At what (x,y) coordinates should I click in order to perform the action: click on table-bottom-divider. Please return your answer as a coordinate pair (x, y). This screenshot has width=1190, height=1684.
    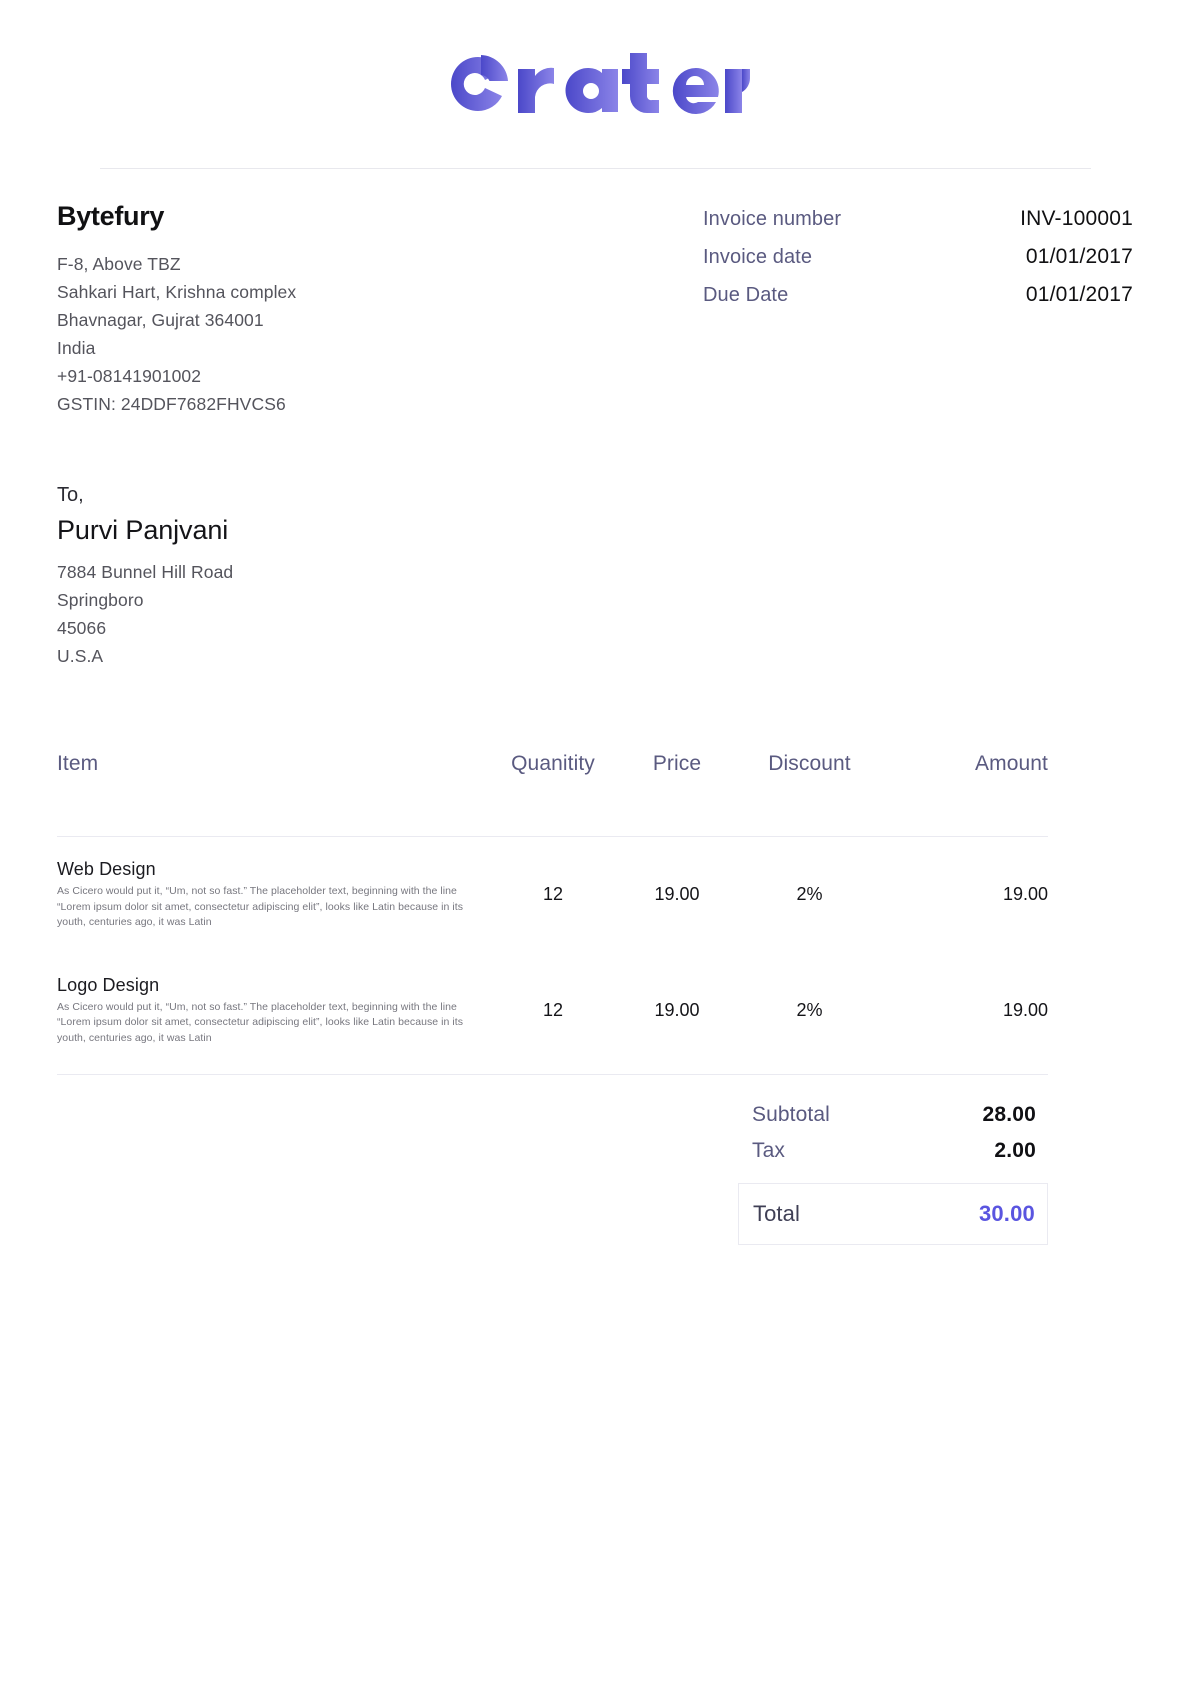
    Looking at the image, I should click on (552, 1074).